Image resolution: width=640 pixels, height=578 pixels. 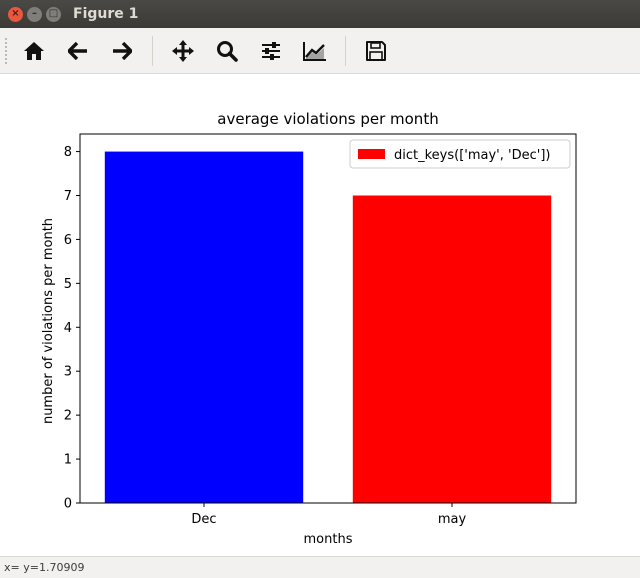 What do you see at coordinates (48, 321) in the screenshot?
I see `y-axis-label: number of violations per month` at bounding box center [48, 321].